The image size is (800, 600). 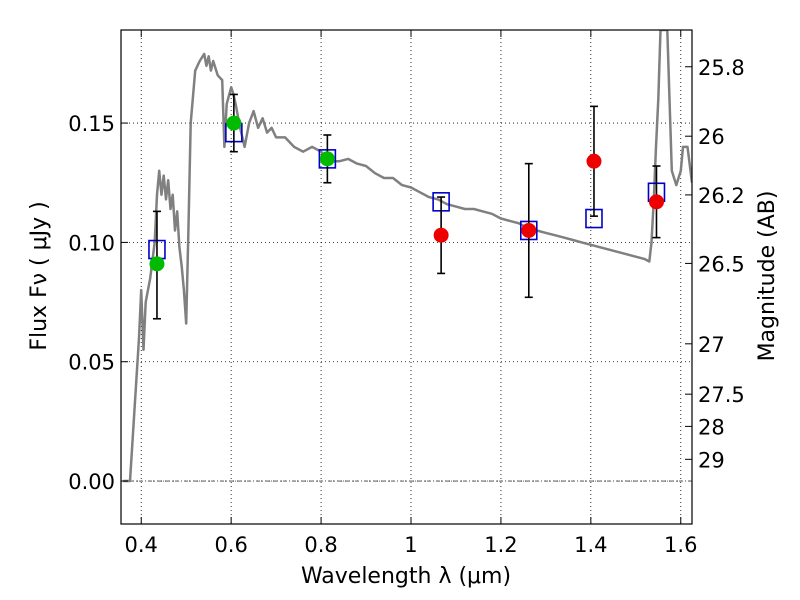 I want to click on magnitude-tick-label: 26.5, so click(x=721, y=264).